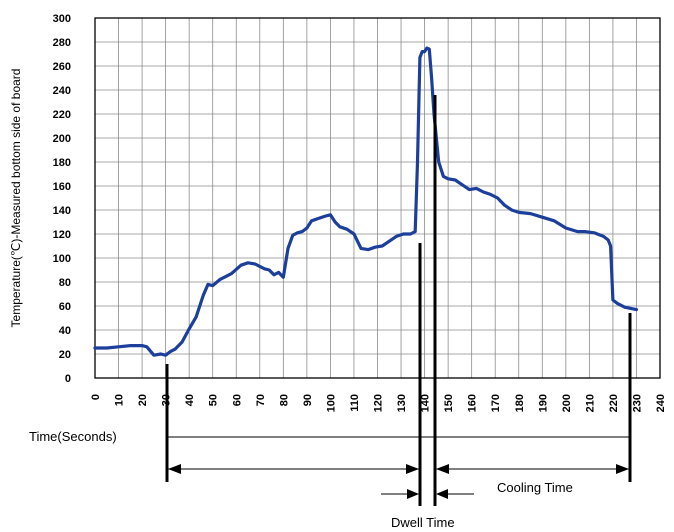 This screenshot has width=674, height=532. Describe the element at coordinates (637, 403) in the screenshot. I see `x-tick-label: 230` at that location.